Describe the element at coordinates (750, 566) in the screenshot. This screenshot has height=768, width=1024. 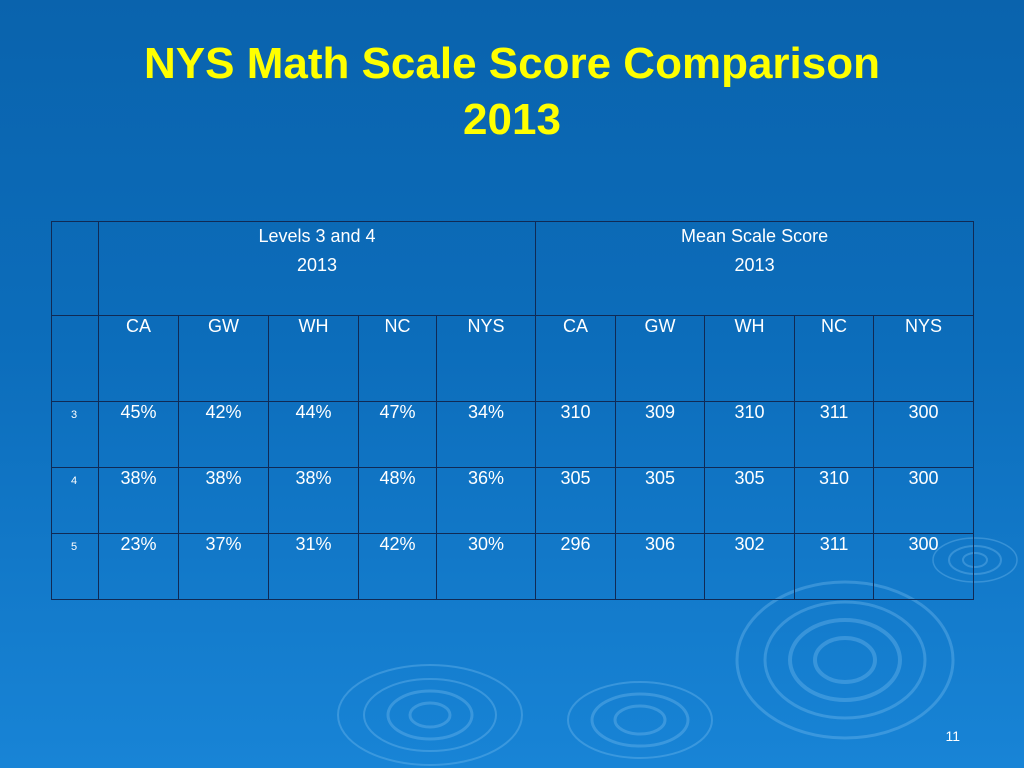
I see `table-cell: 302` at that location.